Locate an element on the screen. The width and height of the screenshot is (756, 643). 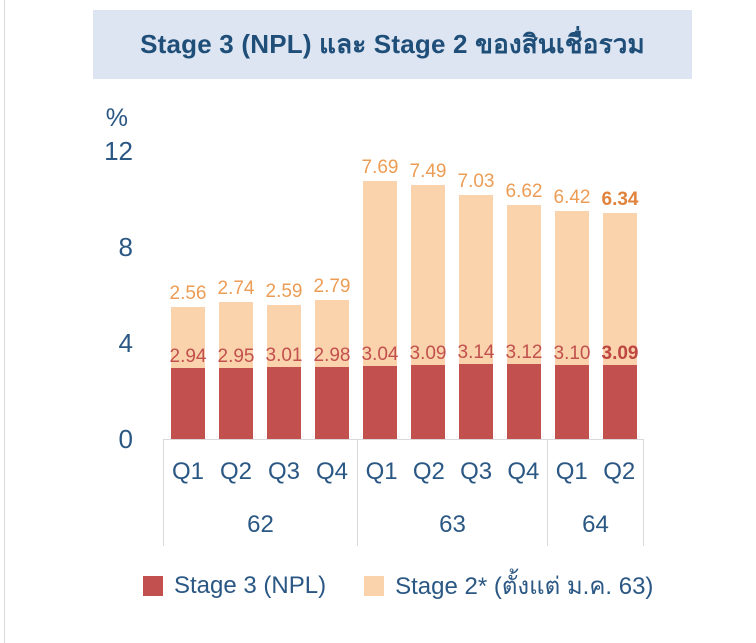
bar-stage2-64-Q1 is located at coordinates (572, 288).